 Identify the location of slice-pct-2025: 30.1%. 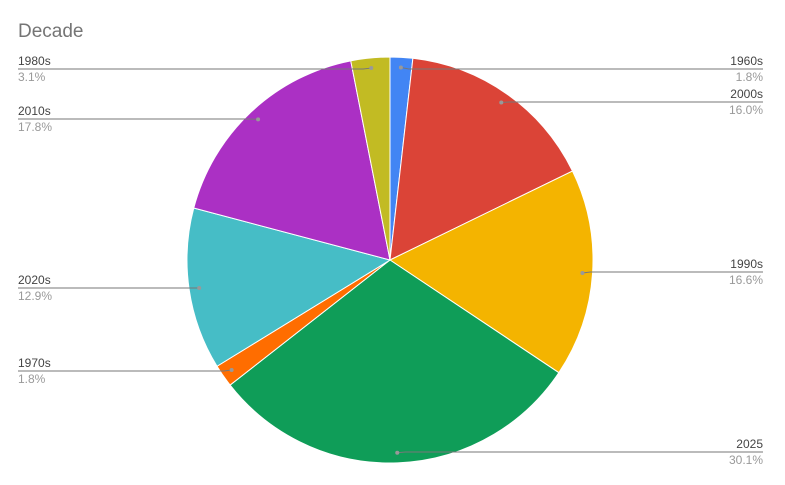
(746, 460).